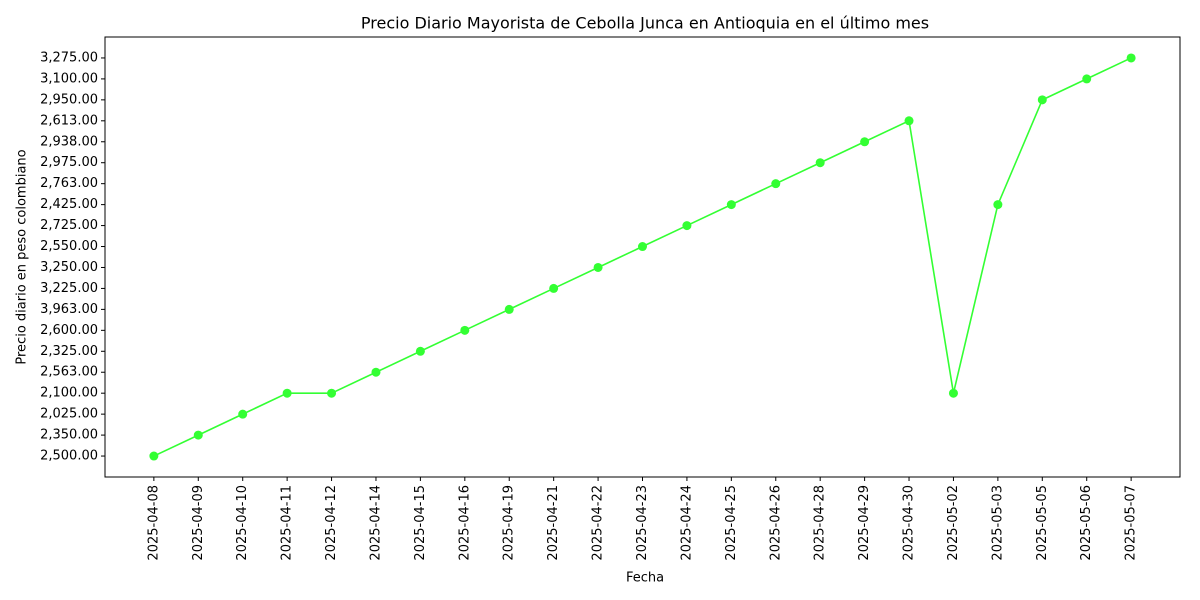 The height and width of the screenshot is (600, 1200). Describe the element at coordinates (22, 256) in the screenshot. I see `y-axis-label: Precio diario en peso colombiano` at that location.